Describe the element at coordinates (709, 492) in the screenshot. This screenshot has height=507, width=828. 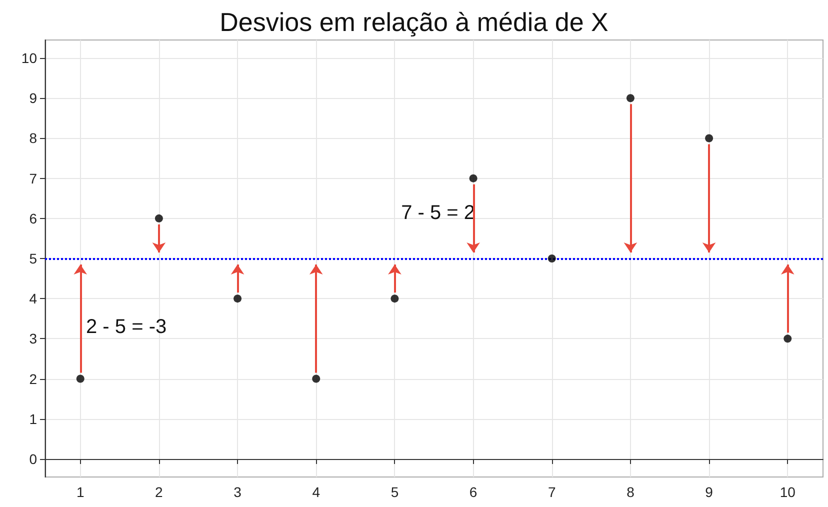
I see `x-tick-label: 9` at that location.